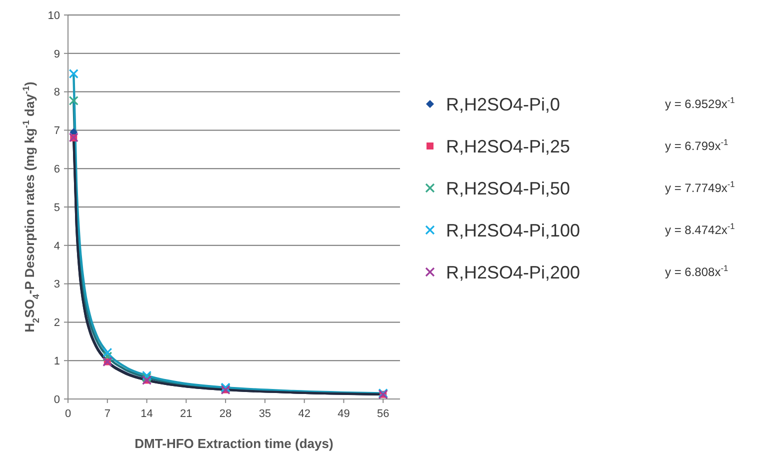 This screenshot has width=758, height=460. I want to click on text: y = 6.9529x$^{-1}$, so click(700, 103).